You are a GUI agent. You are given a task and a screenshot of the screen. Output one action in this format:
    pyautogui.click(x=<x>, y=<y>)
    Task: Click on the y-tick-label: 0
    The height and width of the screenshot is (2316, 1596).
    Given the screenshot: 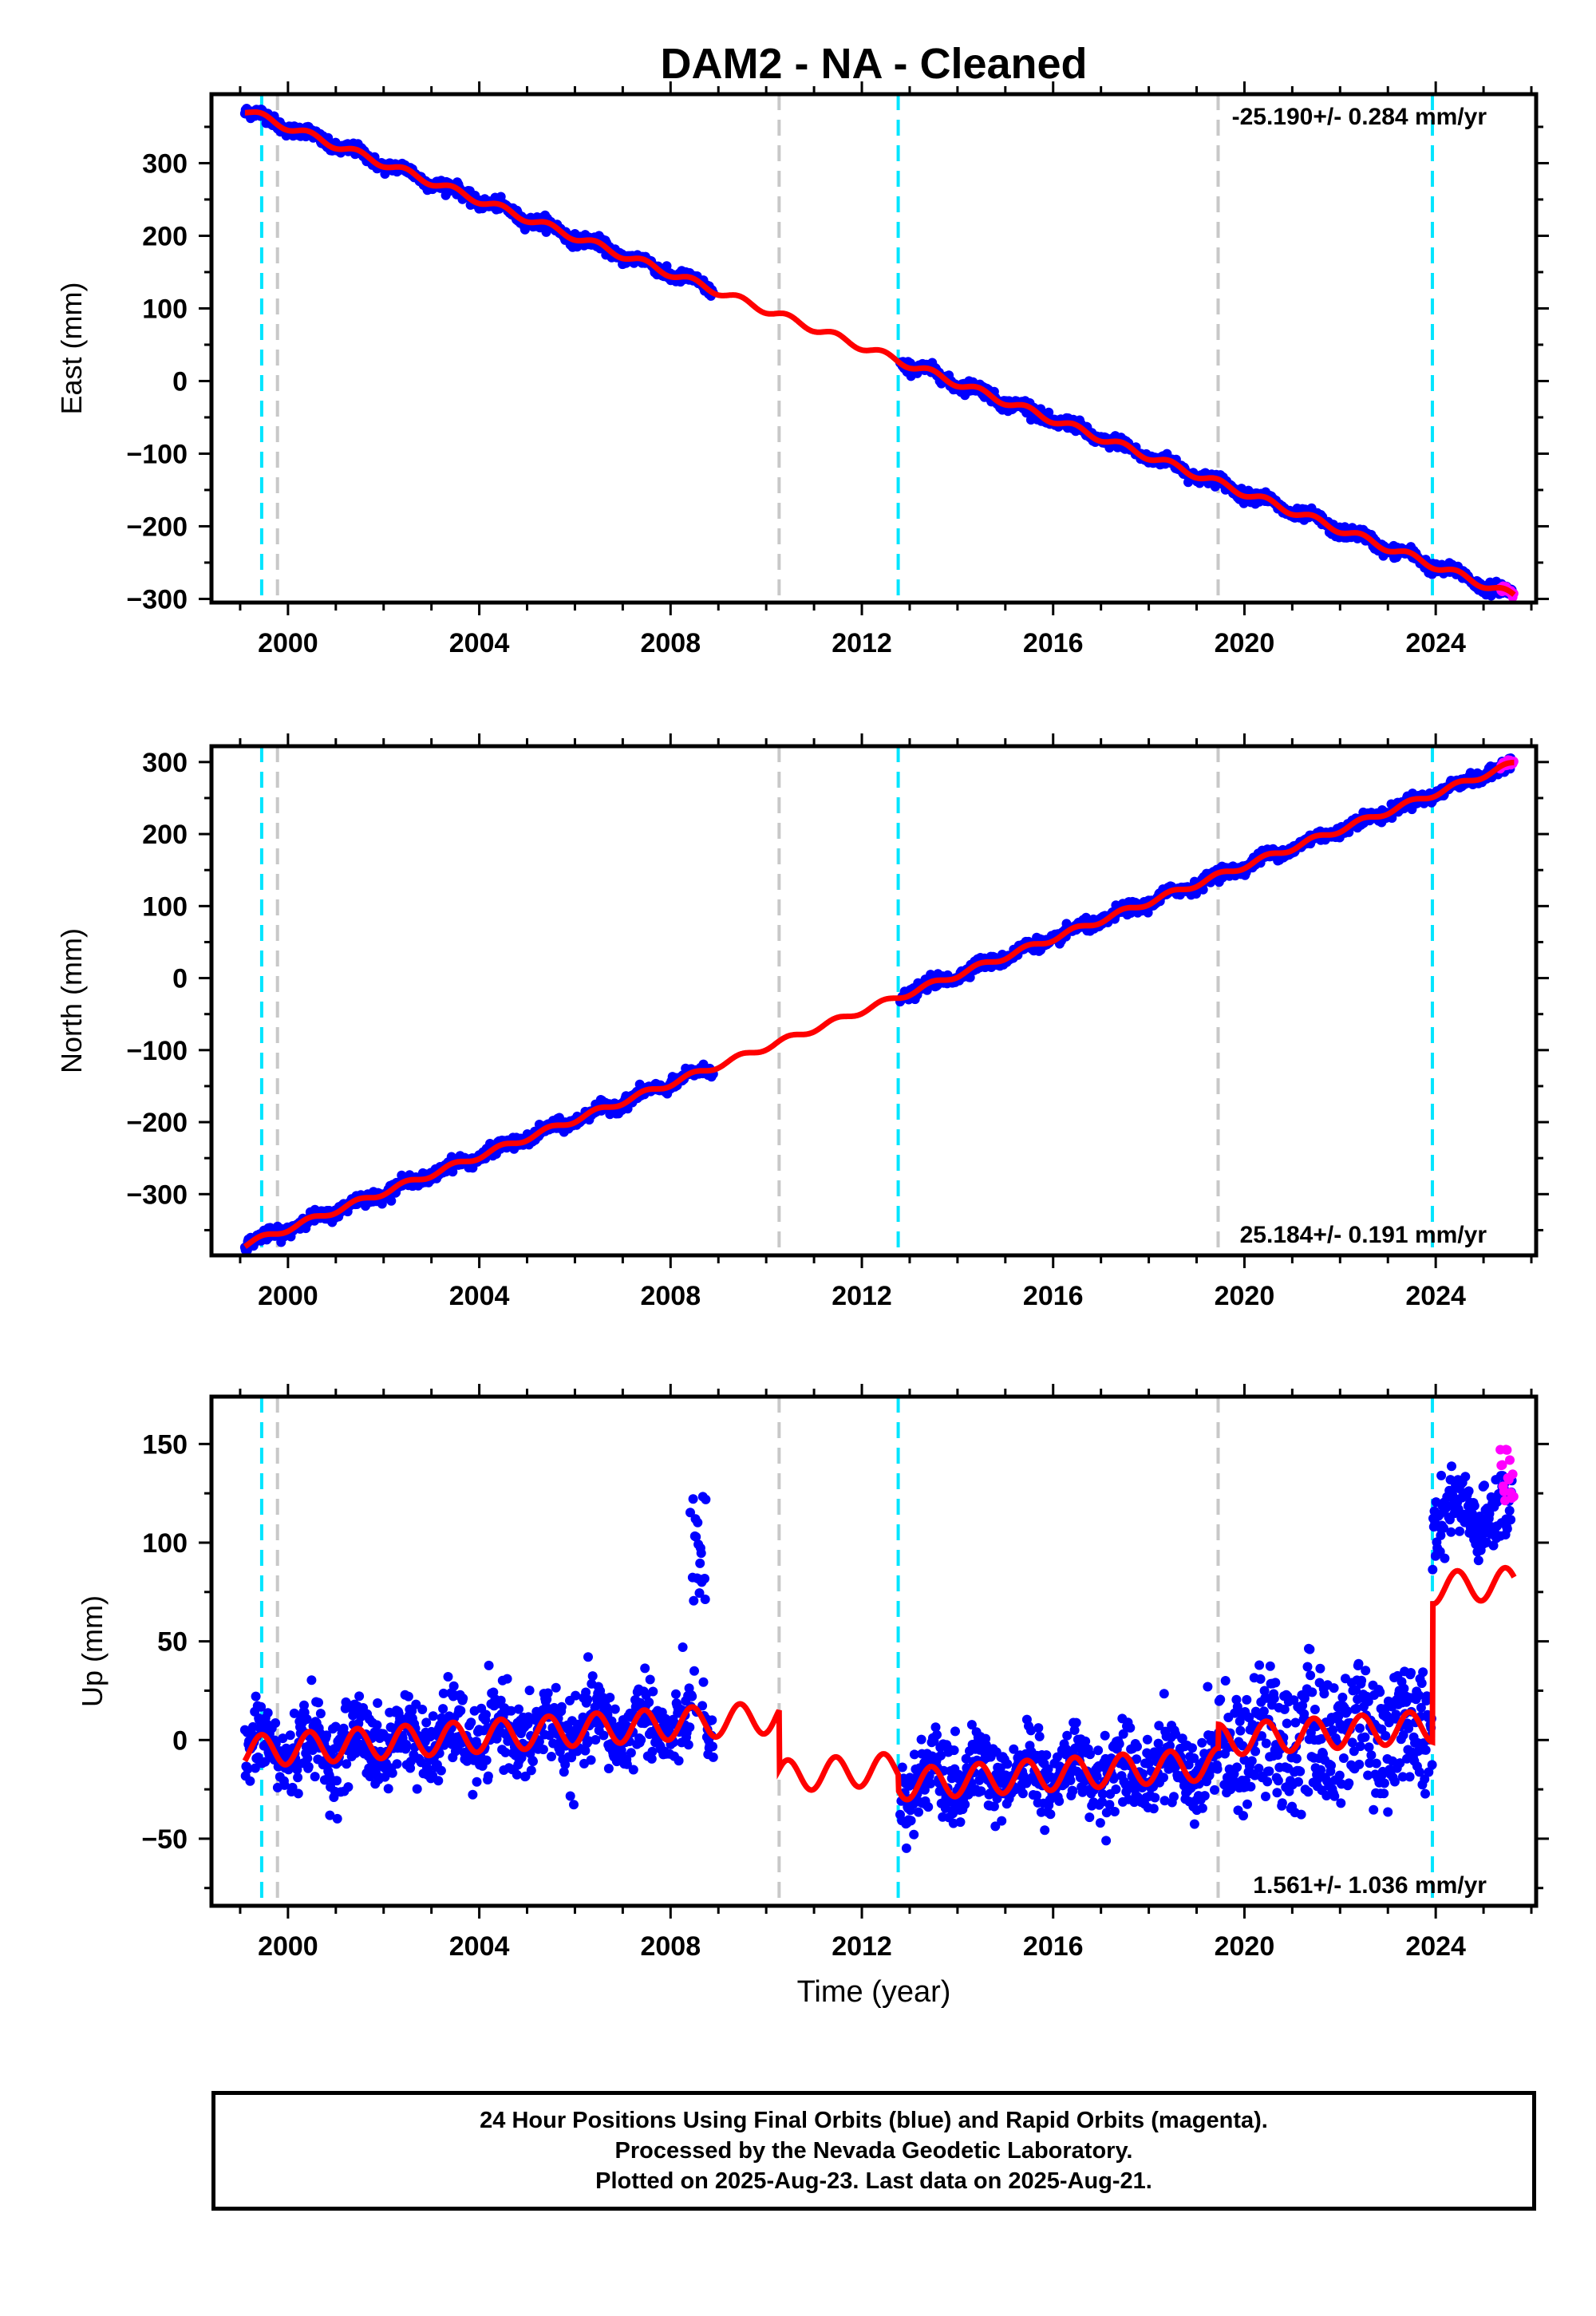 What is the action you would take?
    pyautogui.click(x=180, y=381)
    